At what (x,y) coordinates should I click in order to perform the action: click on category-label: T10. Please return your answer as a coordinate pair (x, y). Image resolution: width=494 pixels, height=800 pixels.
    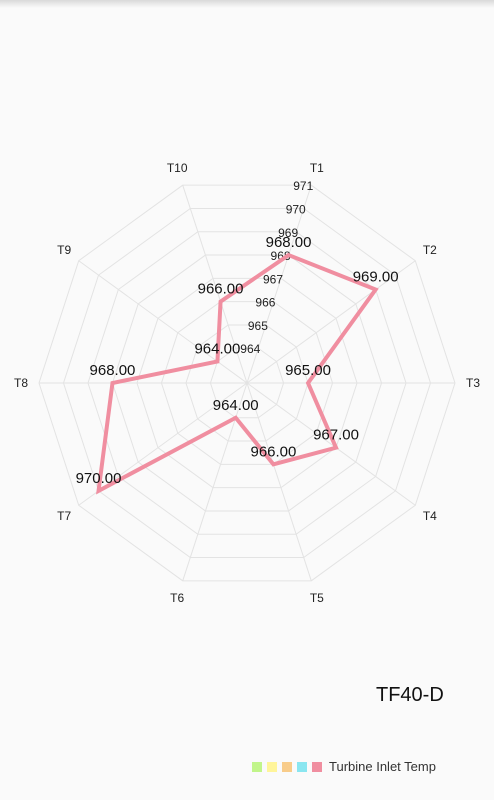
    Looking at the image, I should click on (177, 168).